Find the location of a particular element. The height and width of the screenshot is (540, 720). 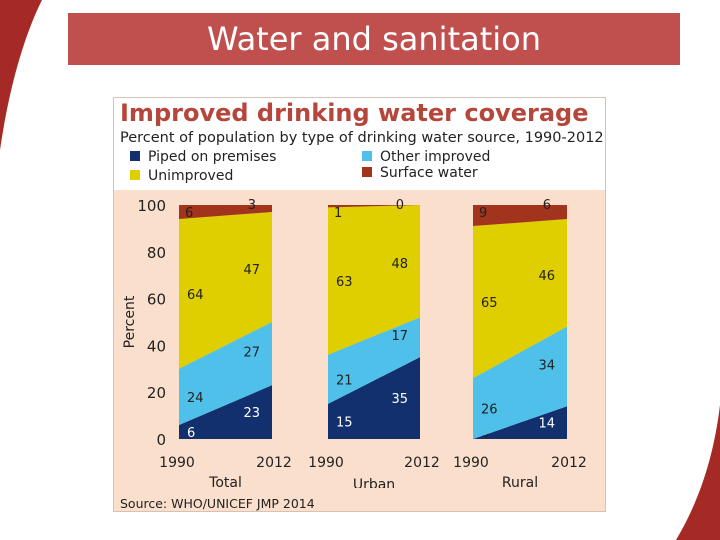

area-rural-surface-water is located at coordinates (520, 216).